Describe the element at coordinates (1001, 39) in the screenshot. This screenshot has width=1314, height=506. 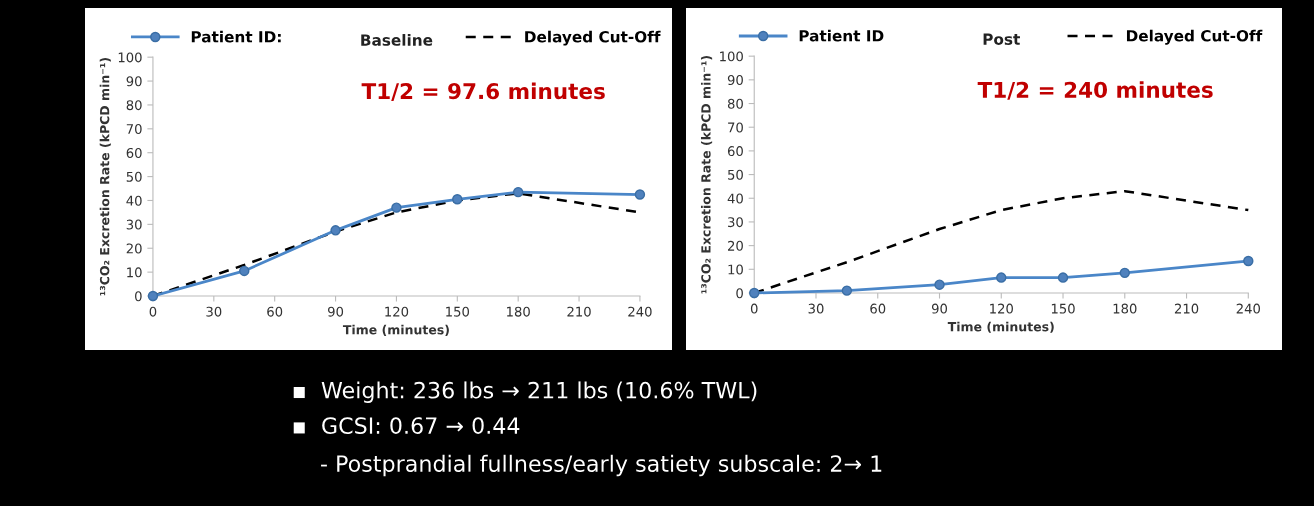
I see `chart-subtitle: Post` at that location.